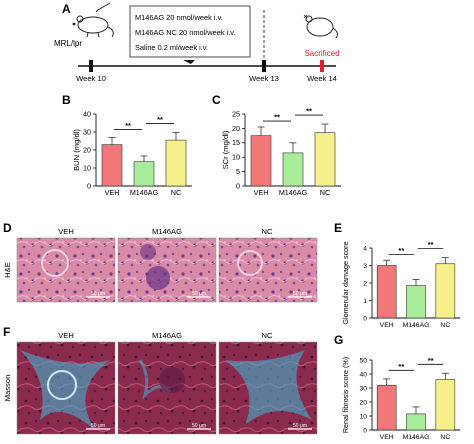 Image resolution: width=474 pixels, height=444 pixels. I want to click on he-glomerulus-veh, so click(55, 263).